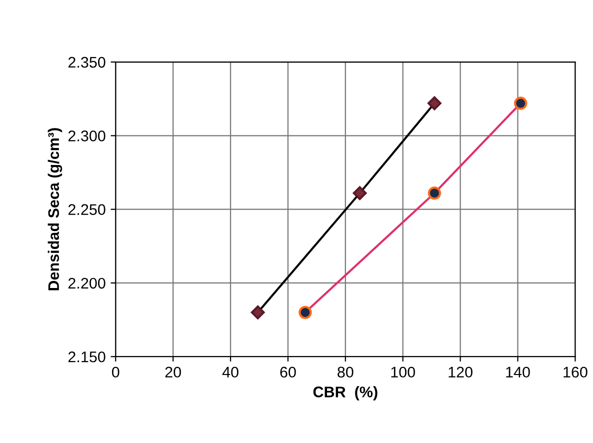 Image resolution: width=593 pixels, height=443 pixels. What do you see at coordinates (87, 356) in the screenshot?
I see `y-tick-label: 2.150` at bounding box center [87, 356].